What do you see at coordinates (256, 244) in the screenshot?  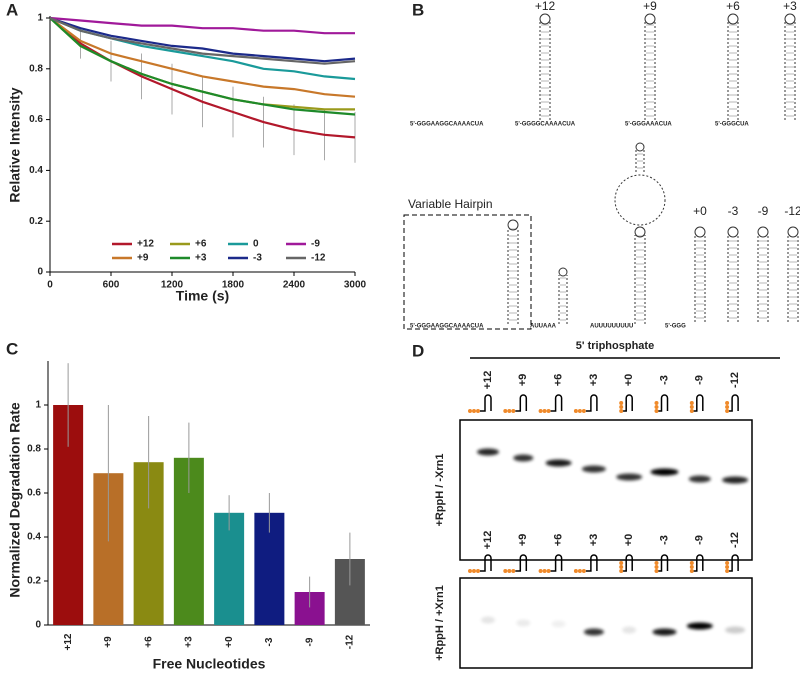 I see `legend-label: 0` at bounding box center [256, 244].